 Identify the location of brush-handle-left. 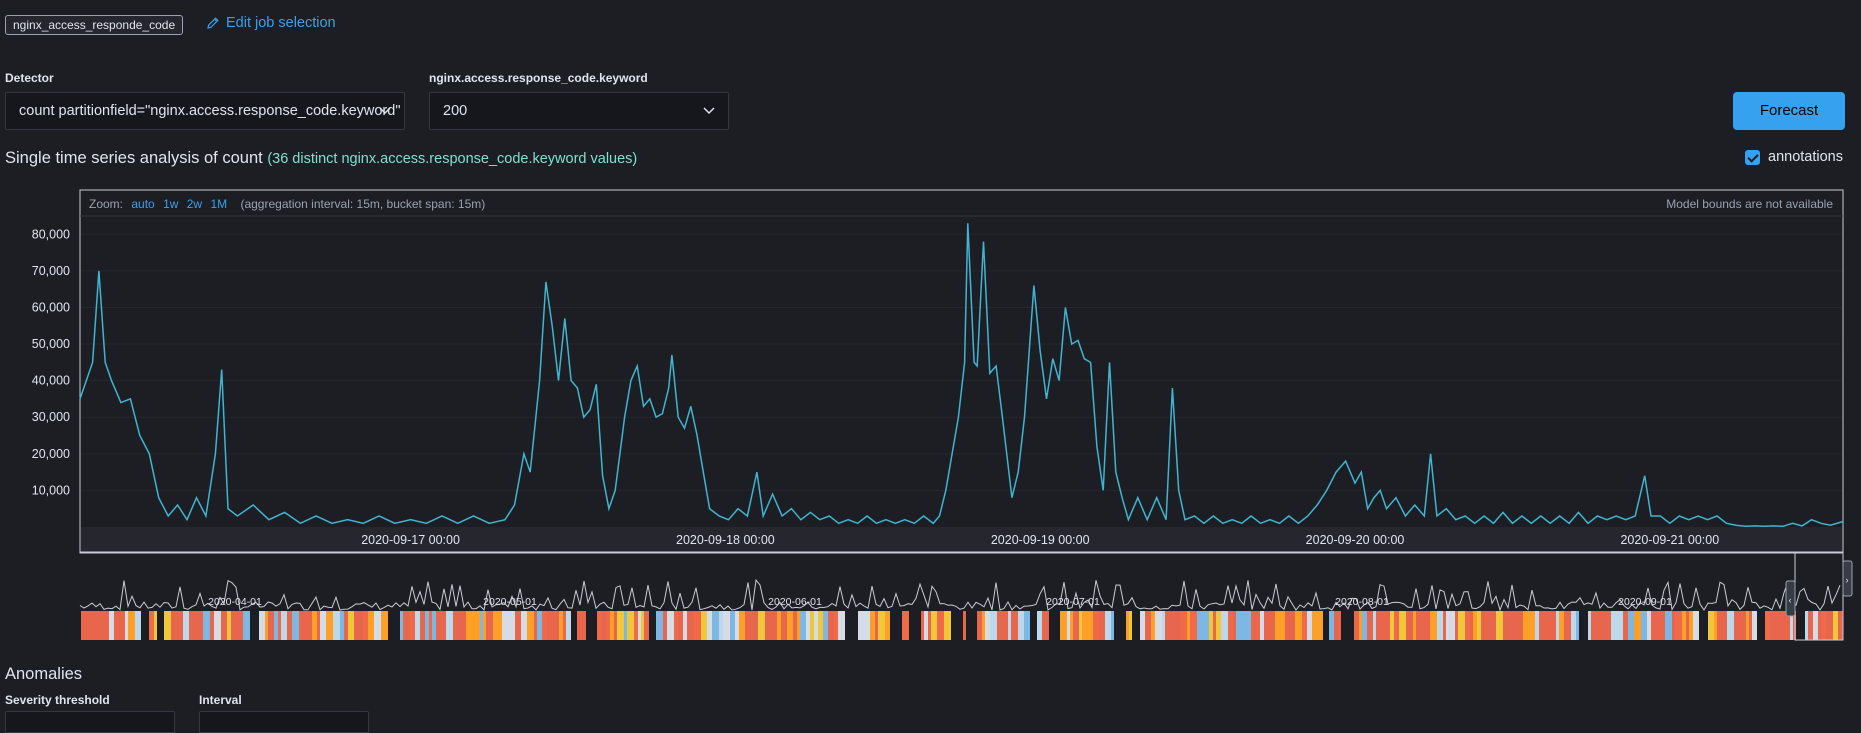
(1790, 598).